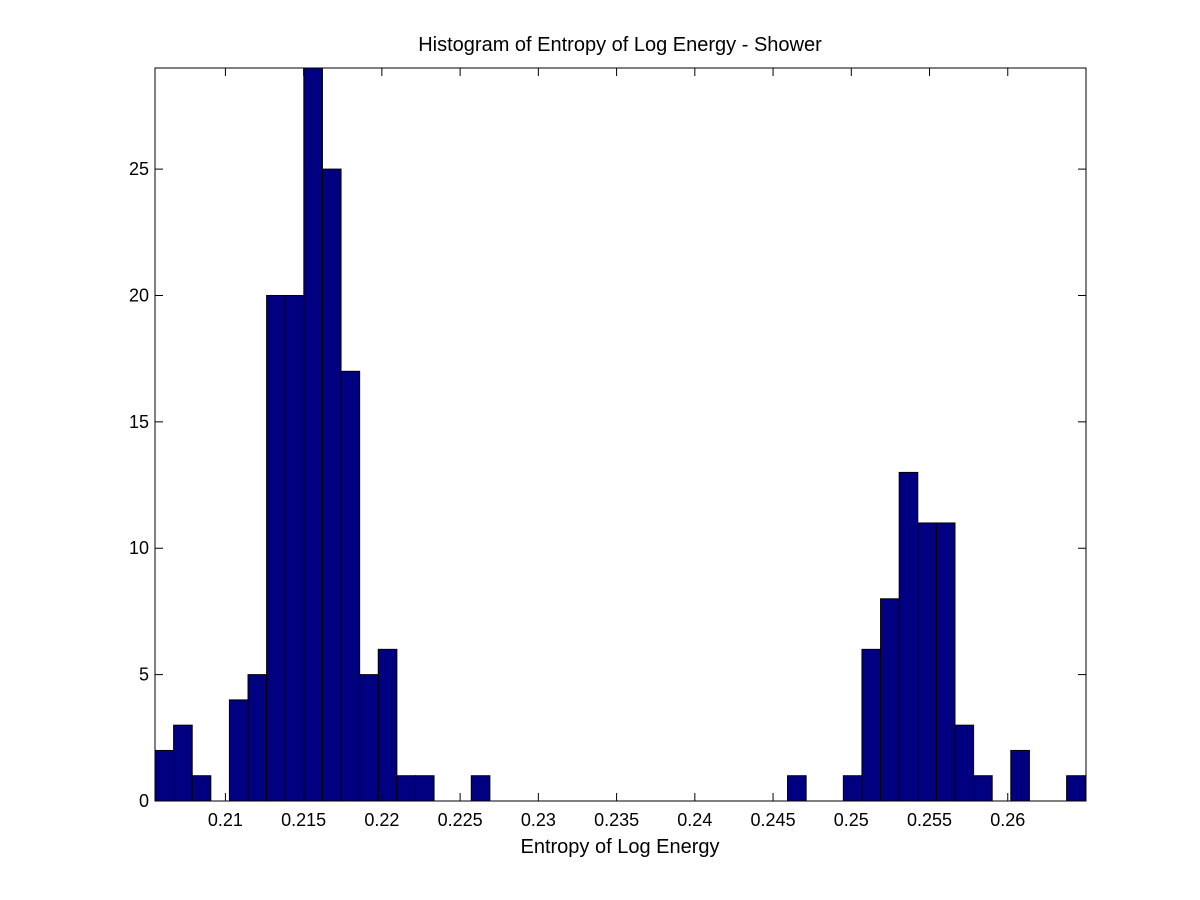 The height and width of the screenshot is (900, 1200). Describe the element at coordinates (616, 820) in the screenshot. I see `x-tick-label: 0.235` at that location.